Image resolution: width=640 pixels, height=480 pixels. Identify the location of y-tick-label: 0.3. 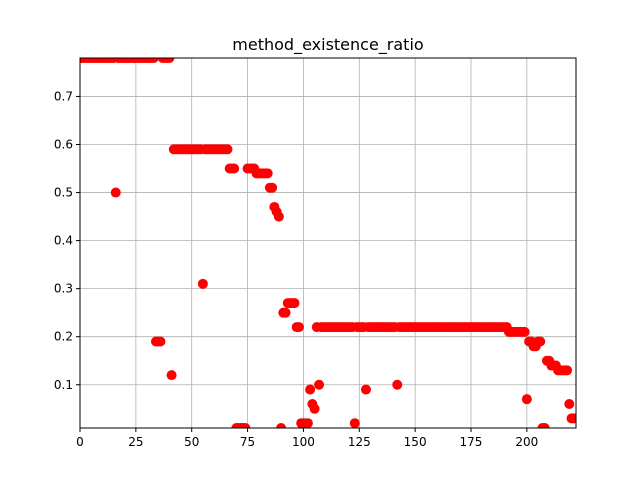
(63, 289).